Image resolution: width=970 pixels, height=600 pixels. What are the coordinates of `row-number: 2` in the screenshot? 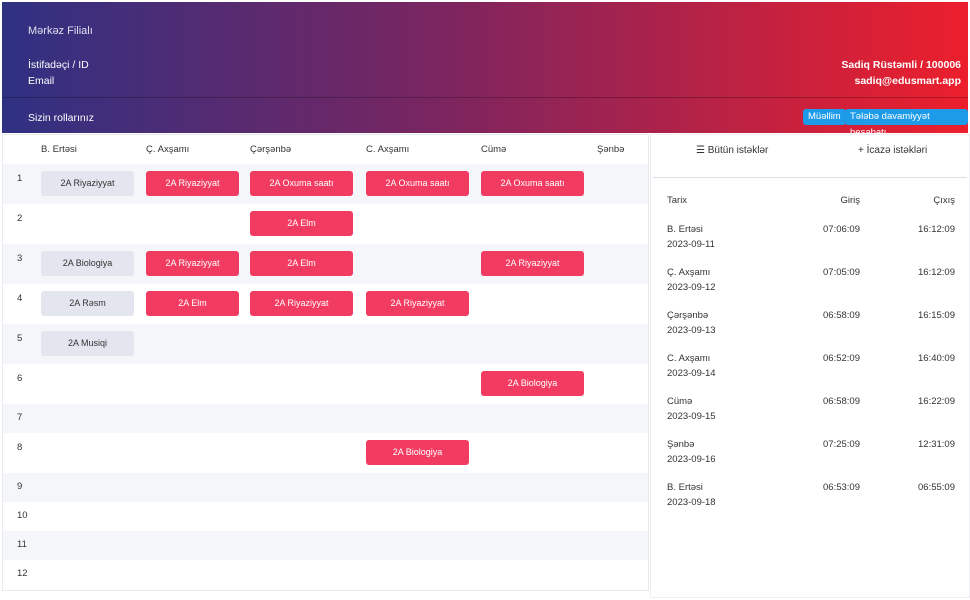 It's located at (20, 218).